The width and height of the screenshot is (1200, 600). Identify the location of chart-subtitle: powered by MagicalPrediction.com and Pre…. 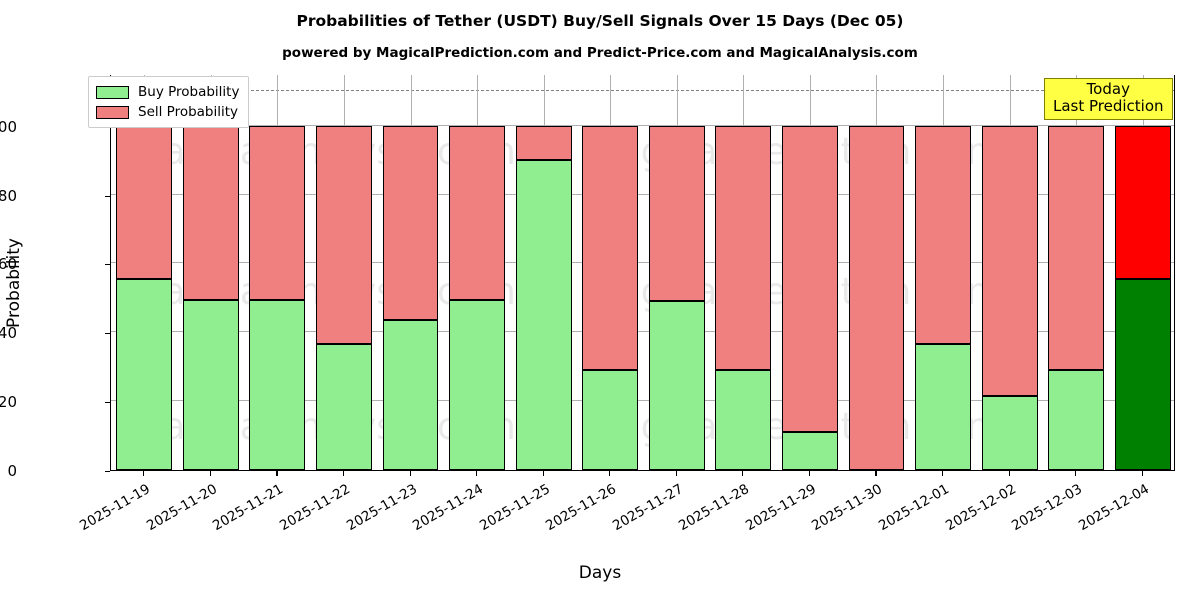
(600, 53).